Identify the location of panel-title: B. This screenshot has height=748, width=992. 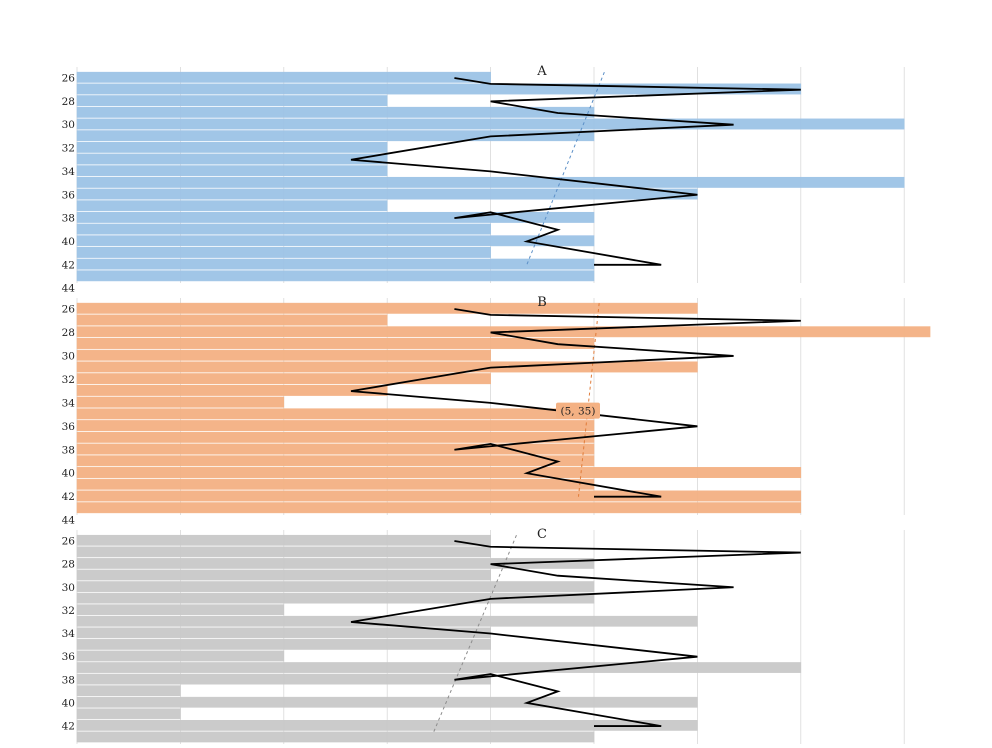
(542, 302).